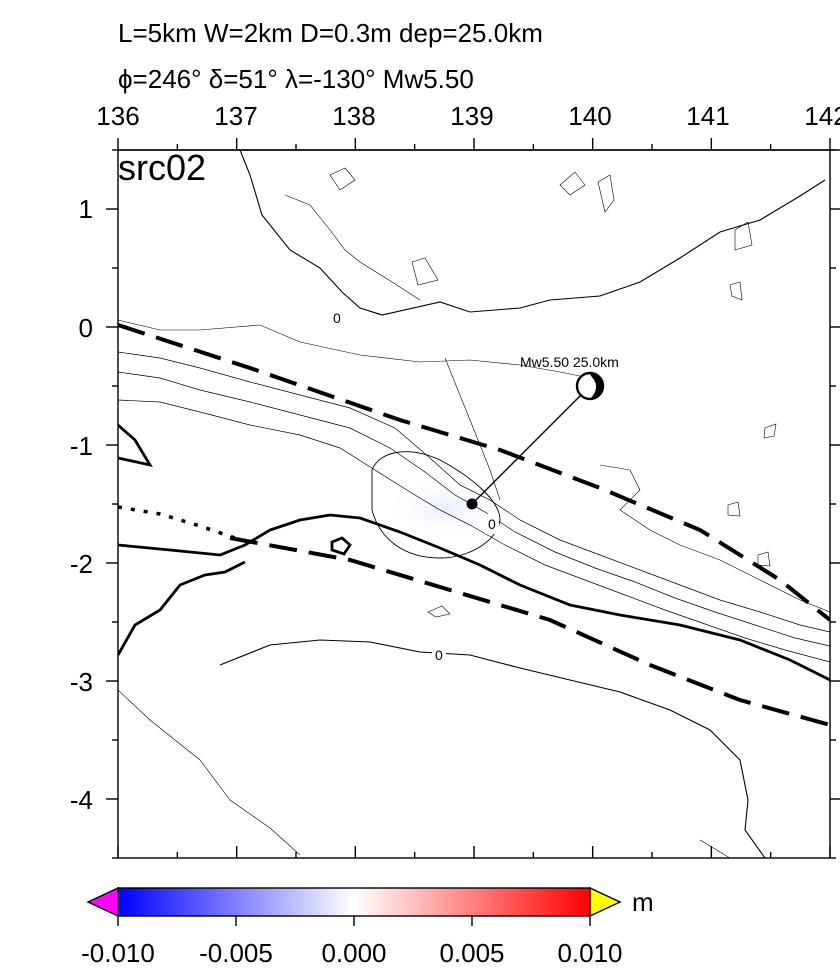  What do you see at coordinates (235, 116) in the screenshot?
I see `x-tick-label: 137` at bounding box center [235, 116].